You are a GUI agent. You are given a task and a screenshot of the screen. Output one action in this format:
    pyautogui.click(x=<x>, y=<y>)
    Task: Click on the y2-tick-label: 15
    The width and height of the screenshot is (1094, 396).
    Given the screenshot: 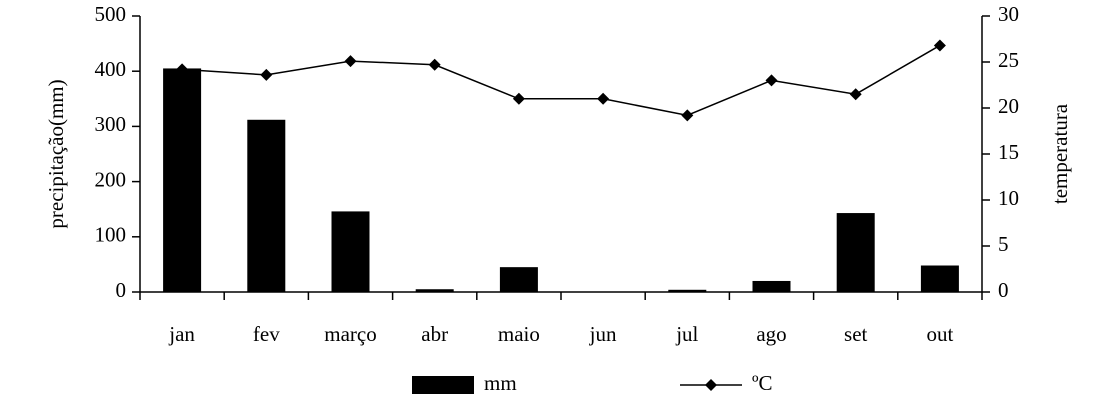 What is the action you would take?
    pyautogui.click(x=1008, y=152)
    